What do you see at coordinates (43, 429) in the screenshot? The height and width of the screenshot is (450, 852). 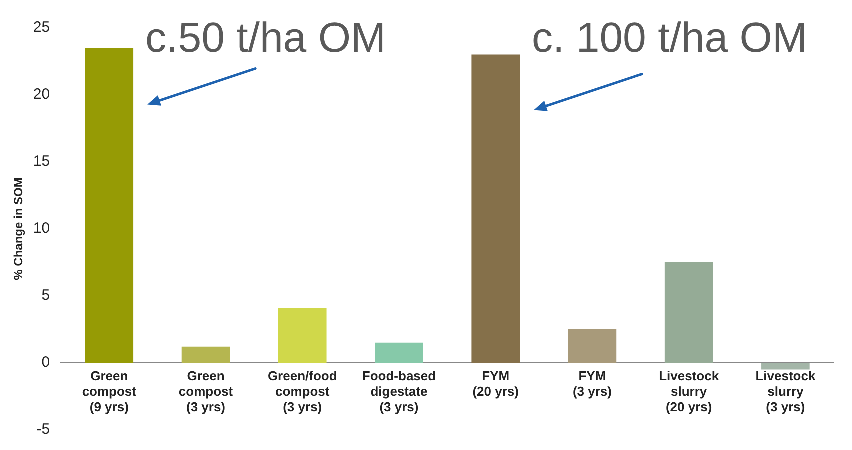 I see `y-tick-label: -5` at bounding box center [43, 429].